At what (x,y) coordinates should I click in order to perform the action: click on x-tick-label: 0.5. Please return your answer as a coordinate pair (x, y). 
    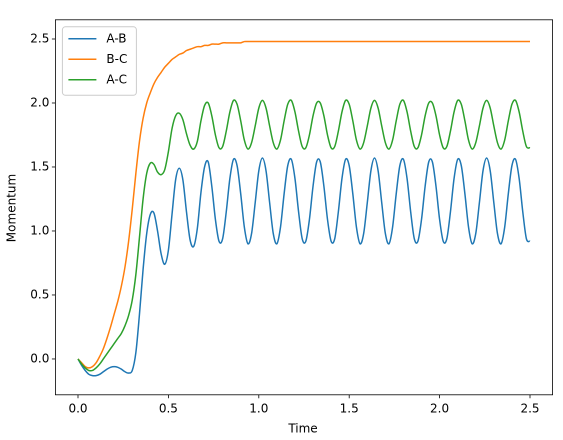
    Looking at the image, I should click on (168, 408).